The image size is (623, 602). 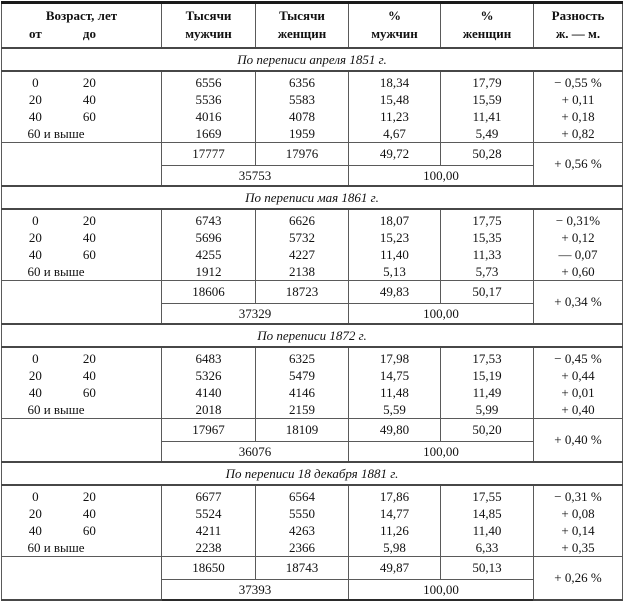 I want to click on age-range-cell: 0 20, so click(x=81, y=495).